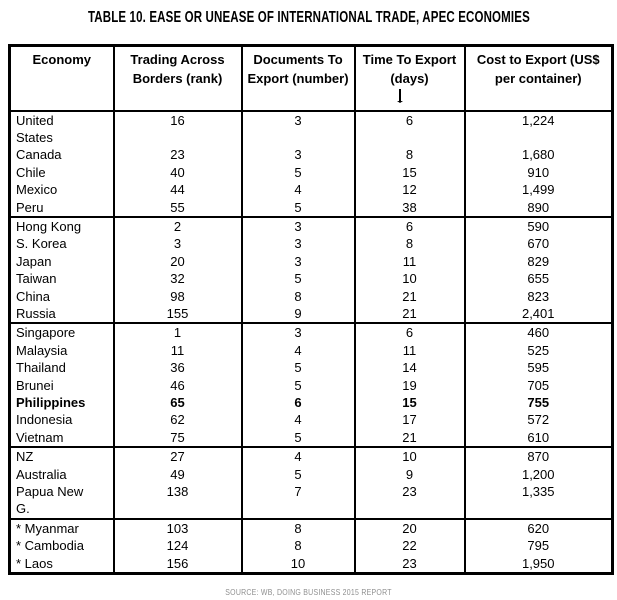 The image size is (617, 600). Describe the element at coordinates (39, 155) in the screenshot. I see `economy-cell: Canada` at that location.